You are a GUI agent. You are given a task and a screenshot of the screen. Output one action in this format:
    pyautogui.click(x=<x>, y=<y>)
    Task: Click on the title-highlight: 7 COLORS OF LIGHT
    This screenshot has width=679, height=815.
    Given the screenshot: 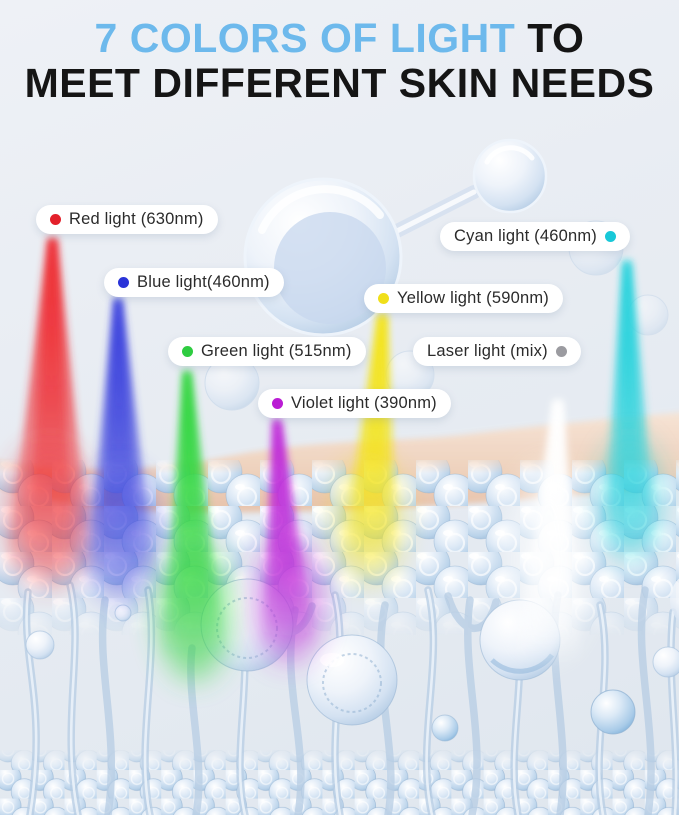 What is the action you would take?
    pyautogui.click(x=305, y=38)
    